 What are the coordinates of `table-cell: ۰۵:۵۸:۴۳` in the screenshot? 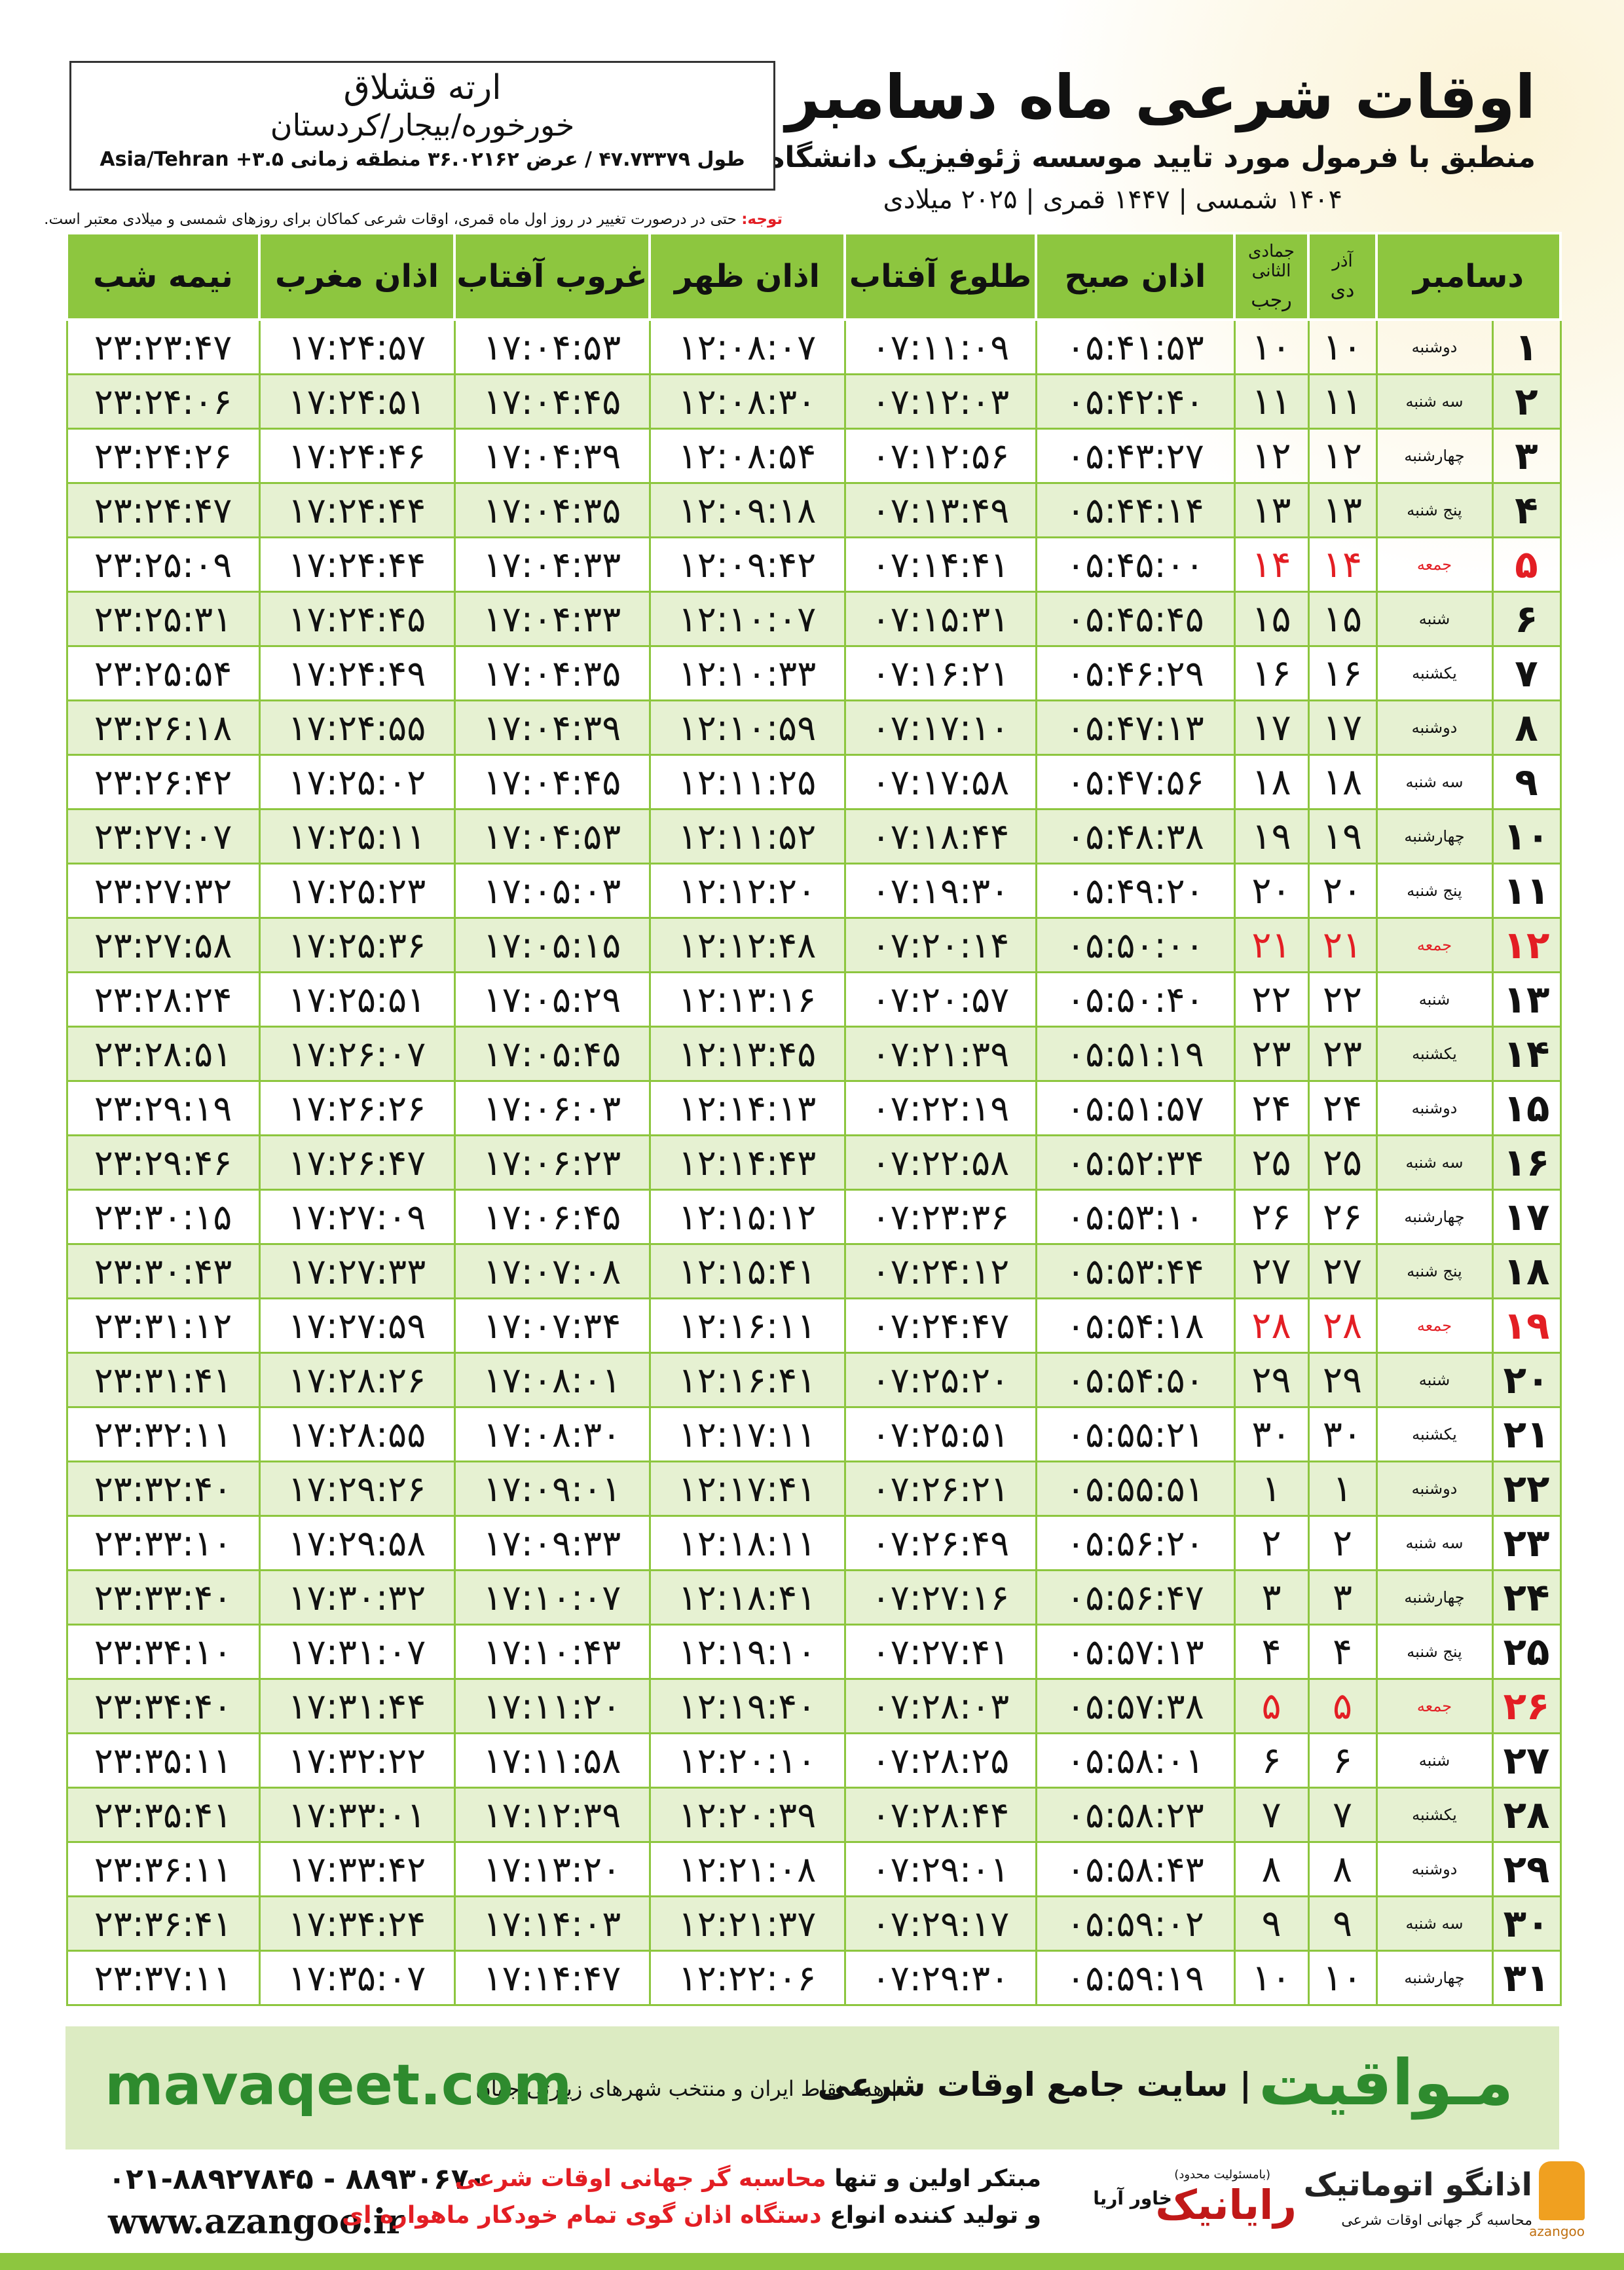 It's located at (1135, 1869).